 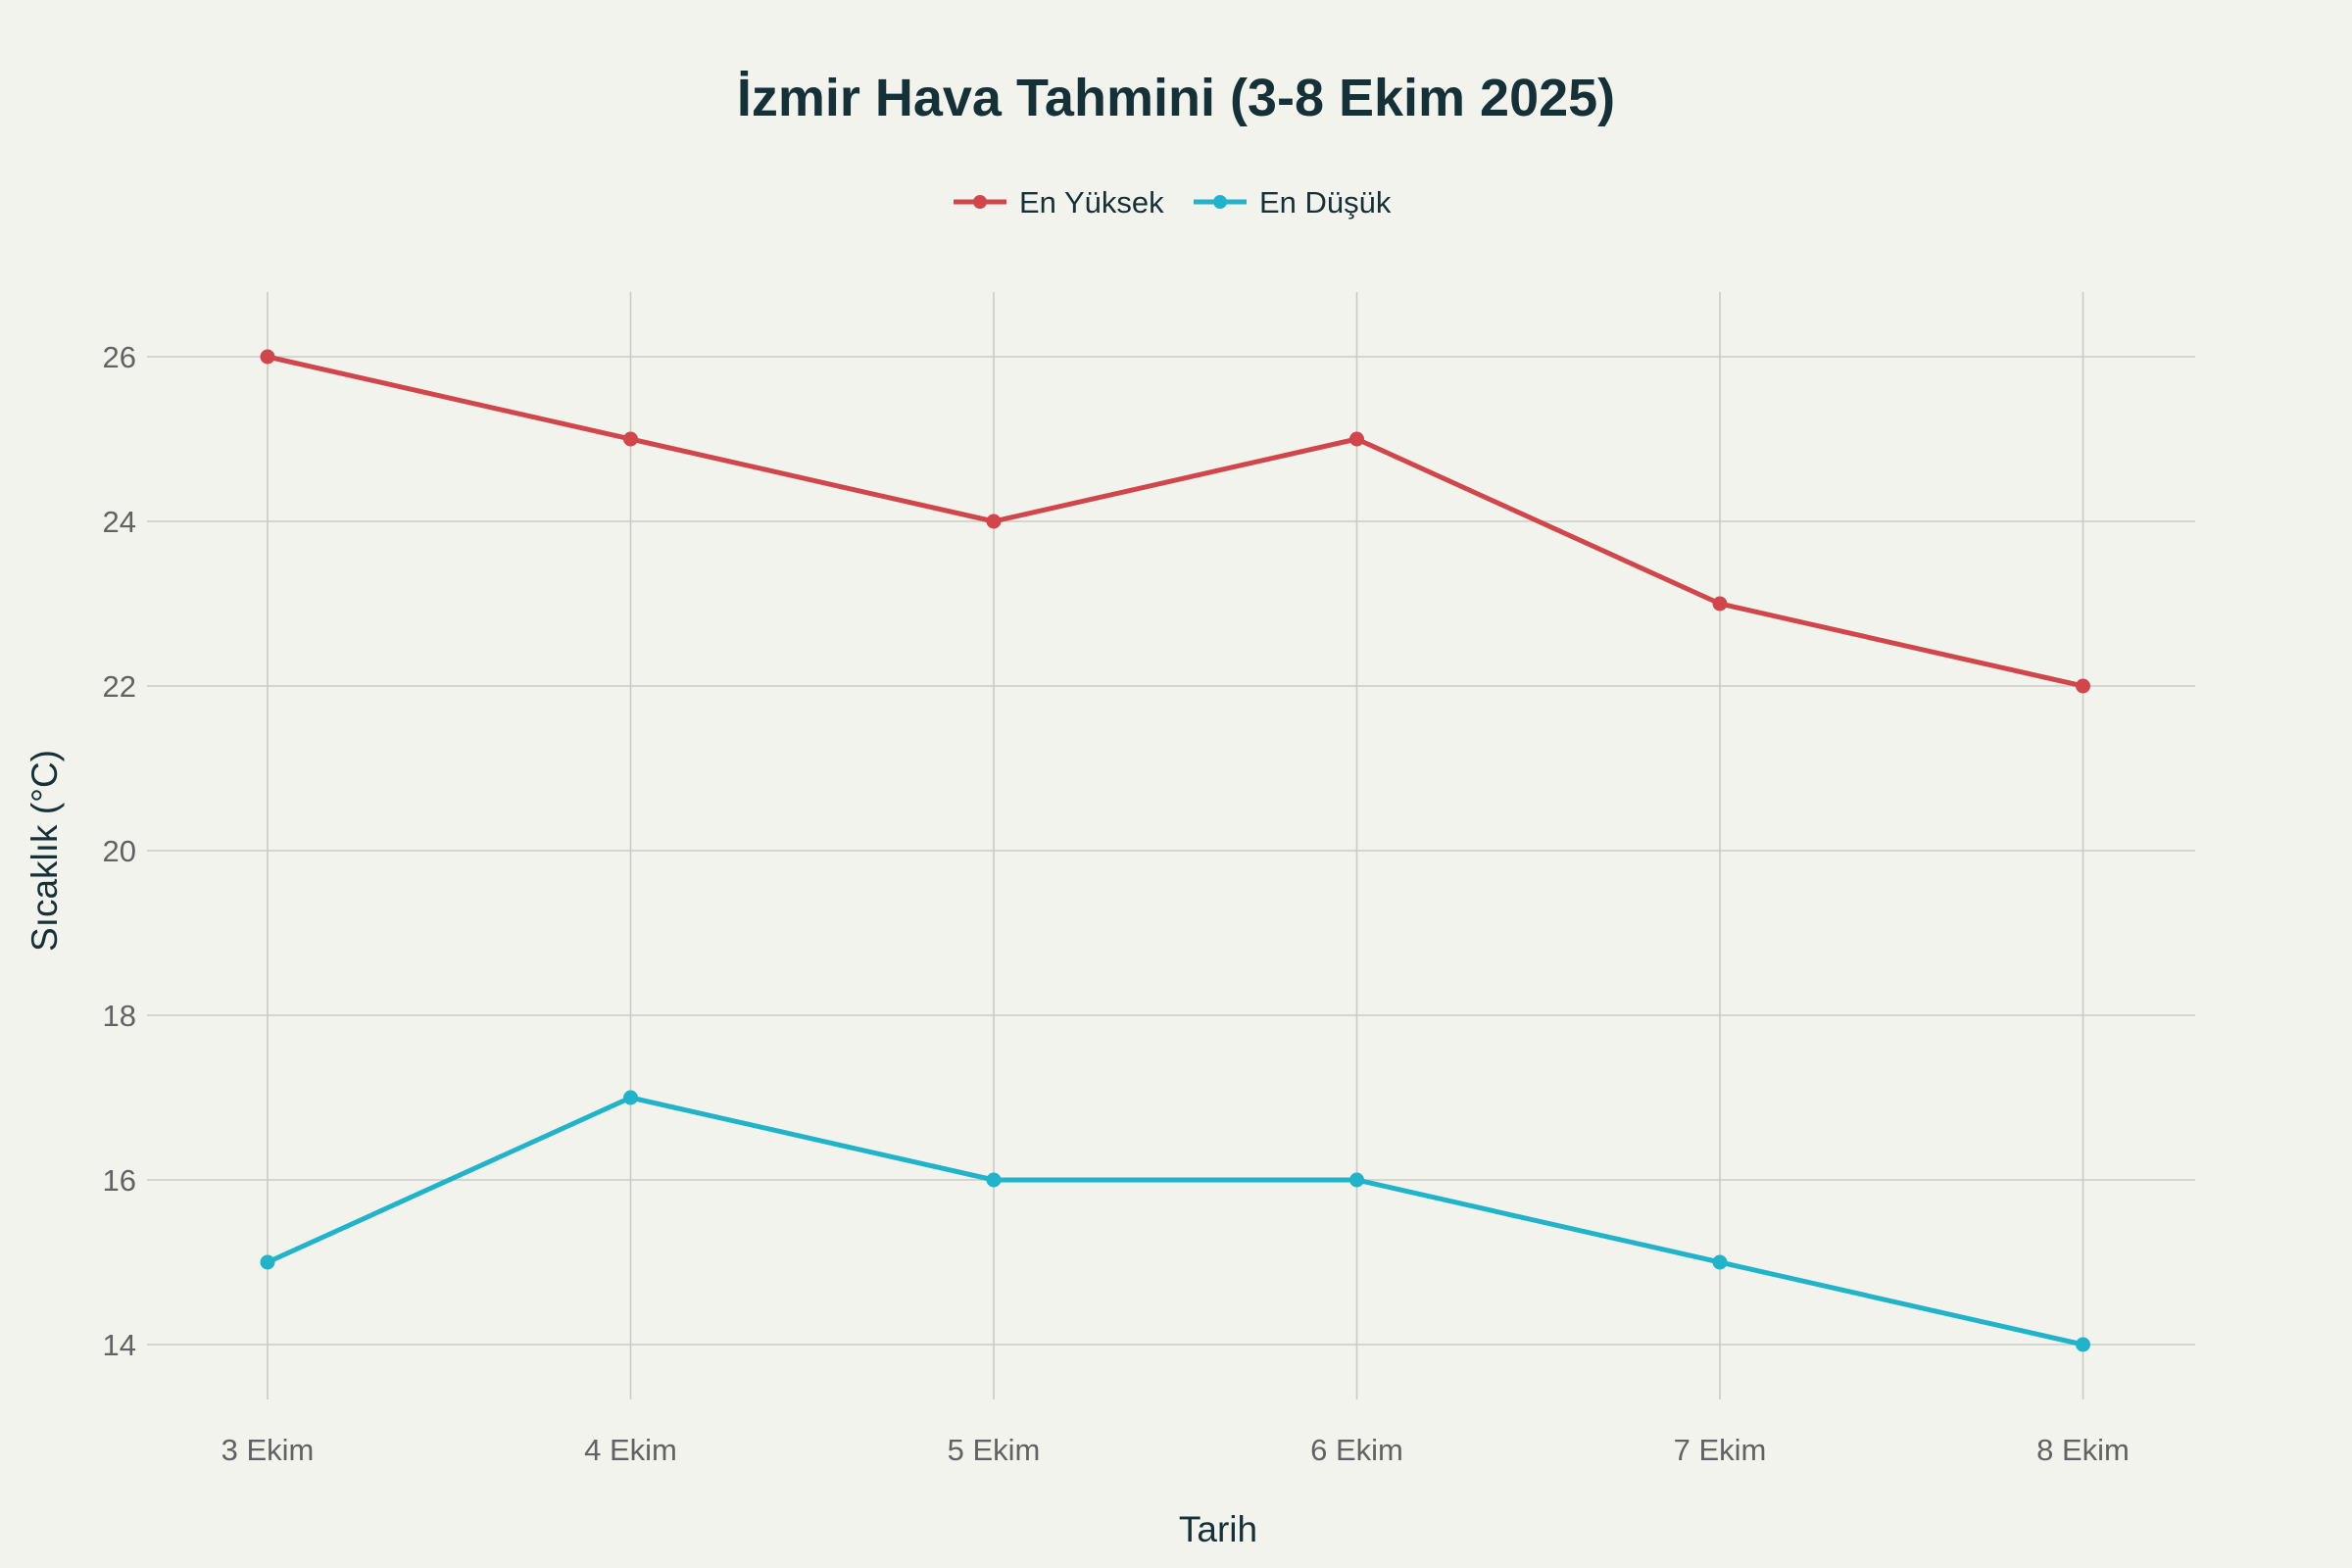 What do you see at coordinates (994, 1450) in the screenshot?
I see `x-tick-label-2: 5 Ekim` at bounding box center [994, 1450].